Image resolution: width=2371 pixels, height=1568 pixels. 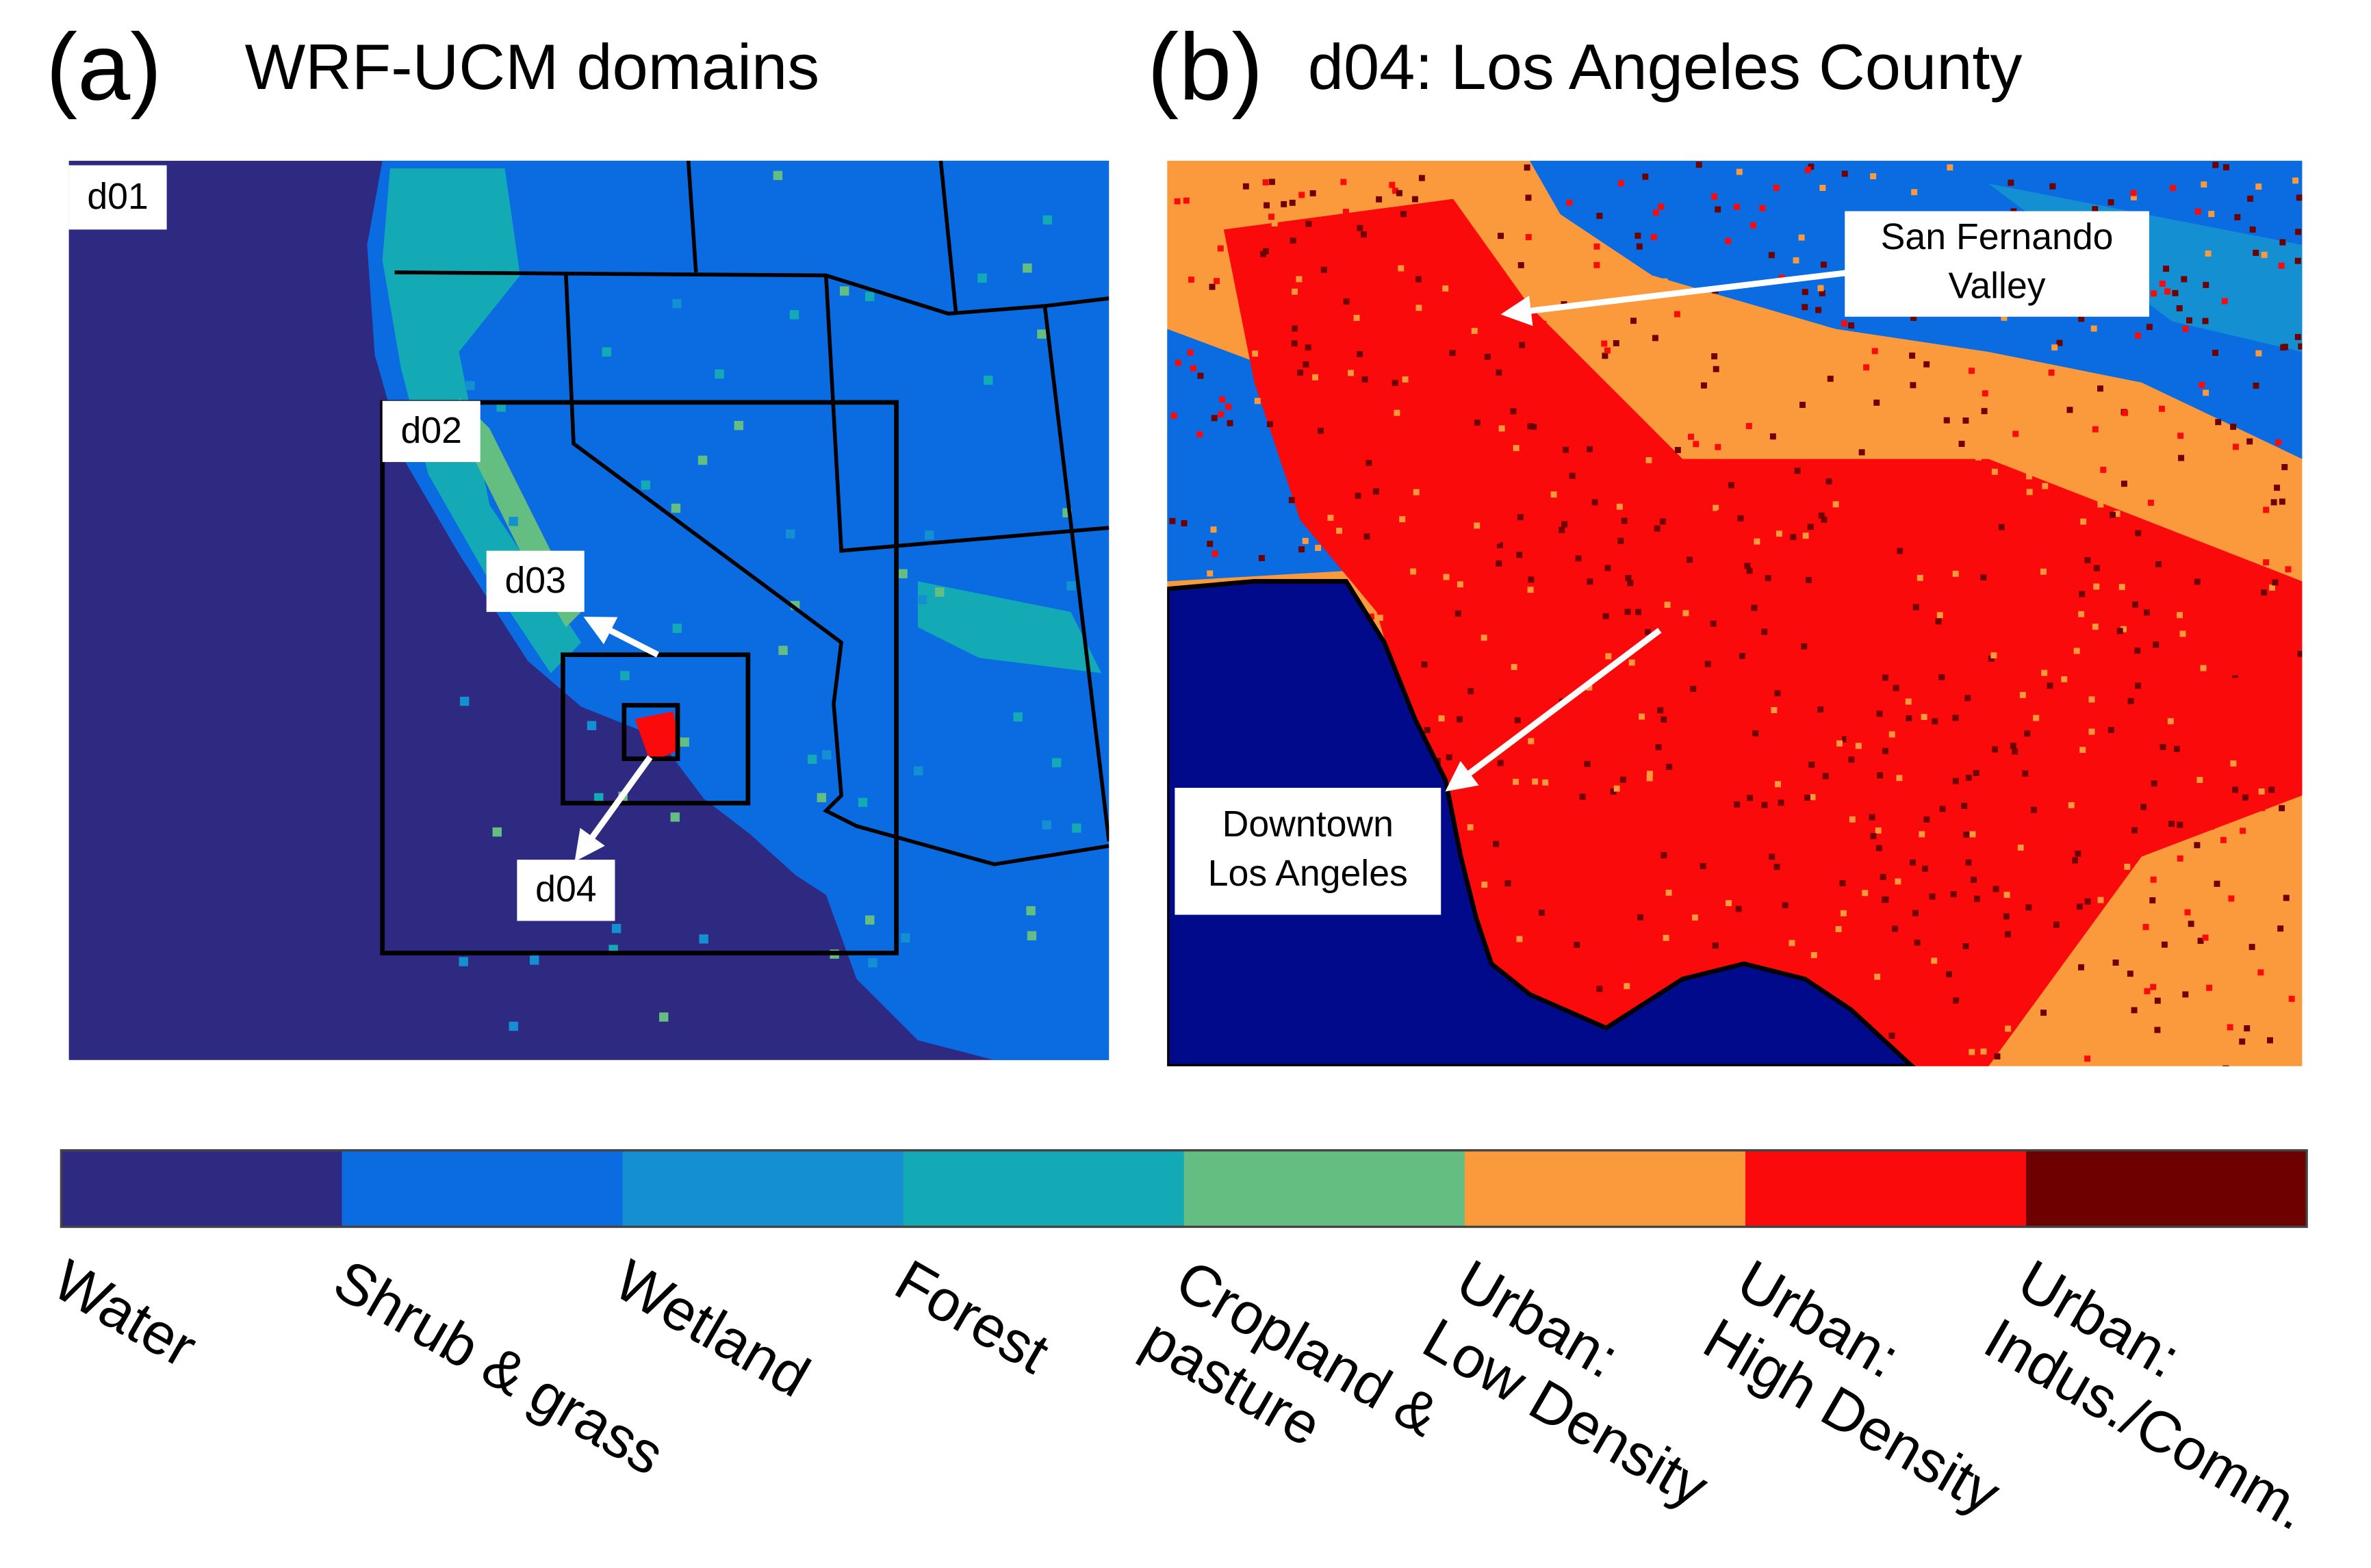 I want to click on domain-label-box, so click(x=566, y=890).